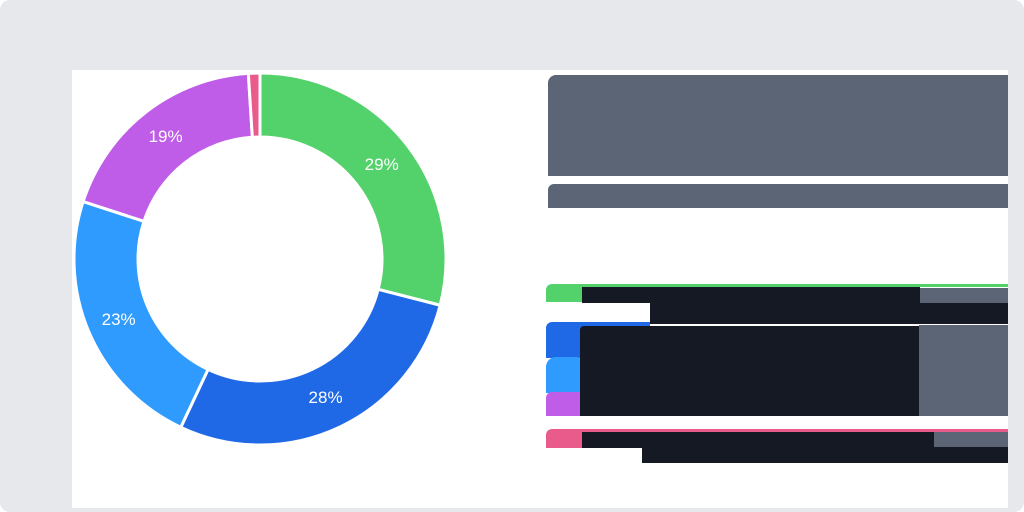  I want to click on slice-percent-label: 19%, so click(165, 137).